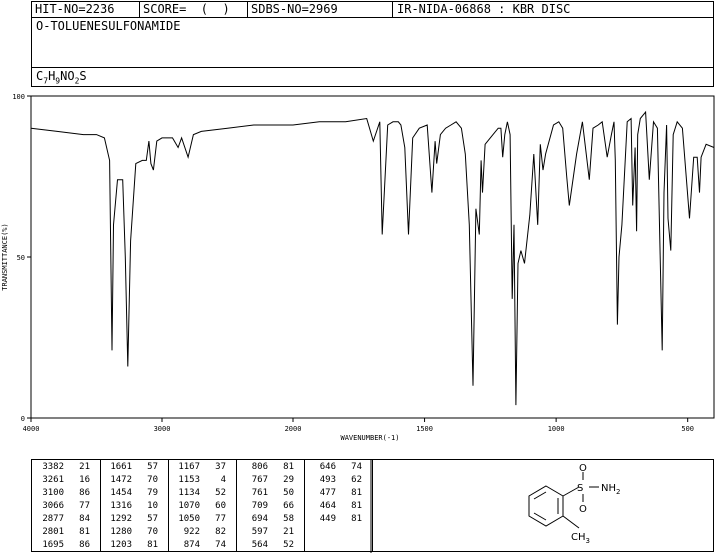  What do you see at coordinates (66, 531) in the screenshot?
I see `peak-row: 2801 81` at bounding box center [66, 531].